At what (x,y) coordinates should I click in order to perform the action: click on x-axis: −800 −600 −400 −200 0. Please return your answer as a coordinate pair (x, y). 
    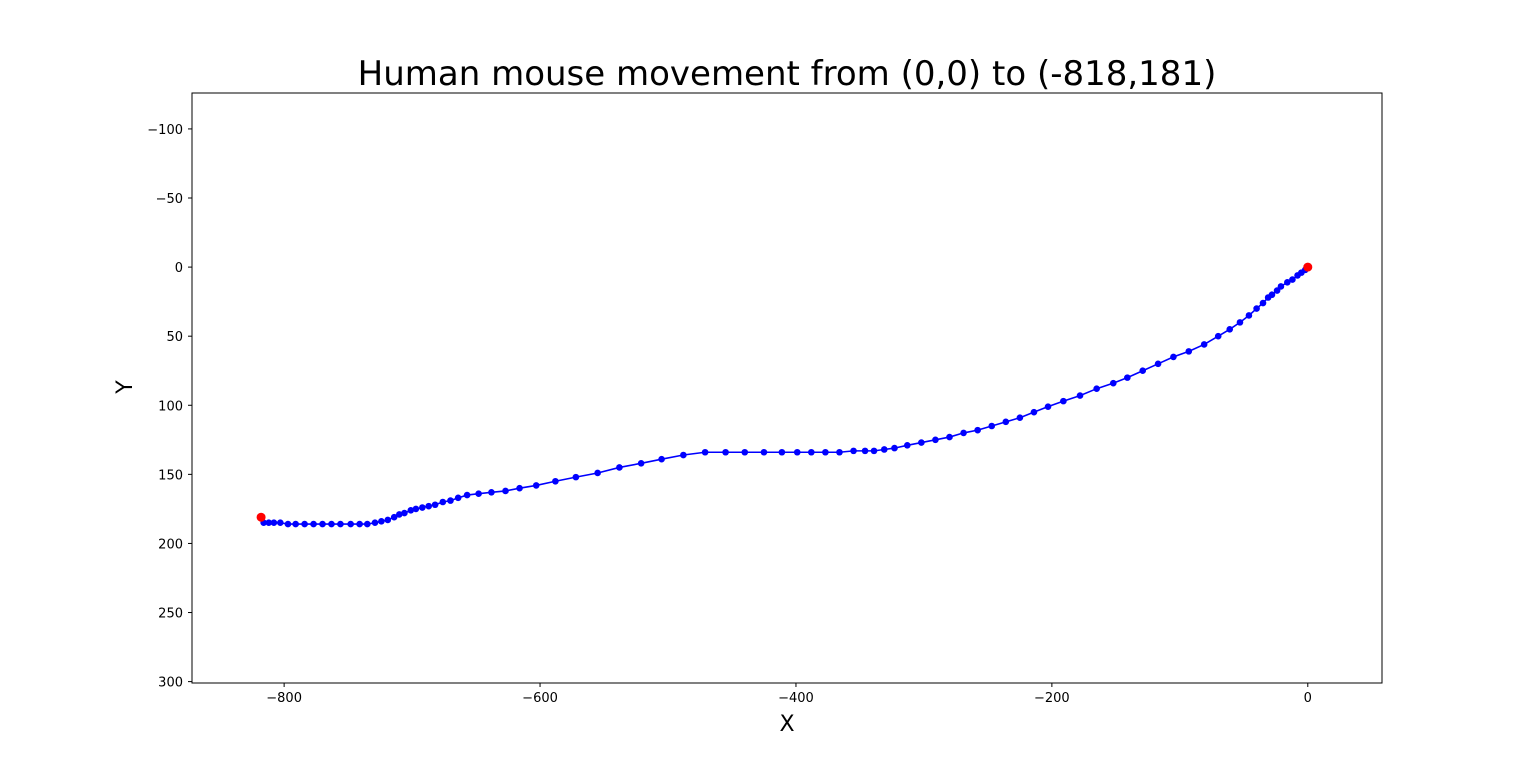
    Looking at the image, I should click on (789, 694).